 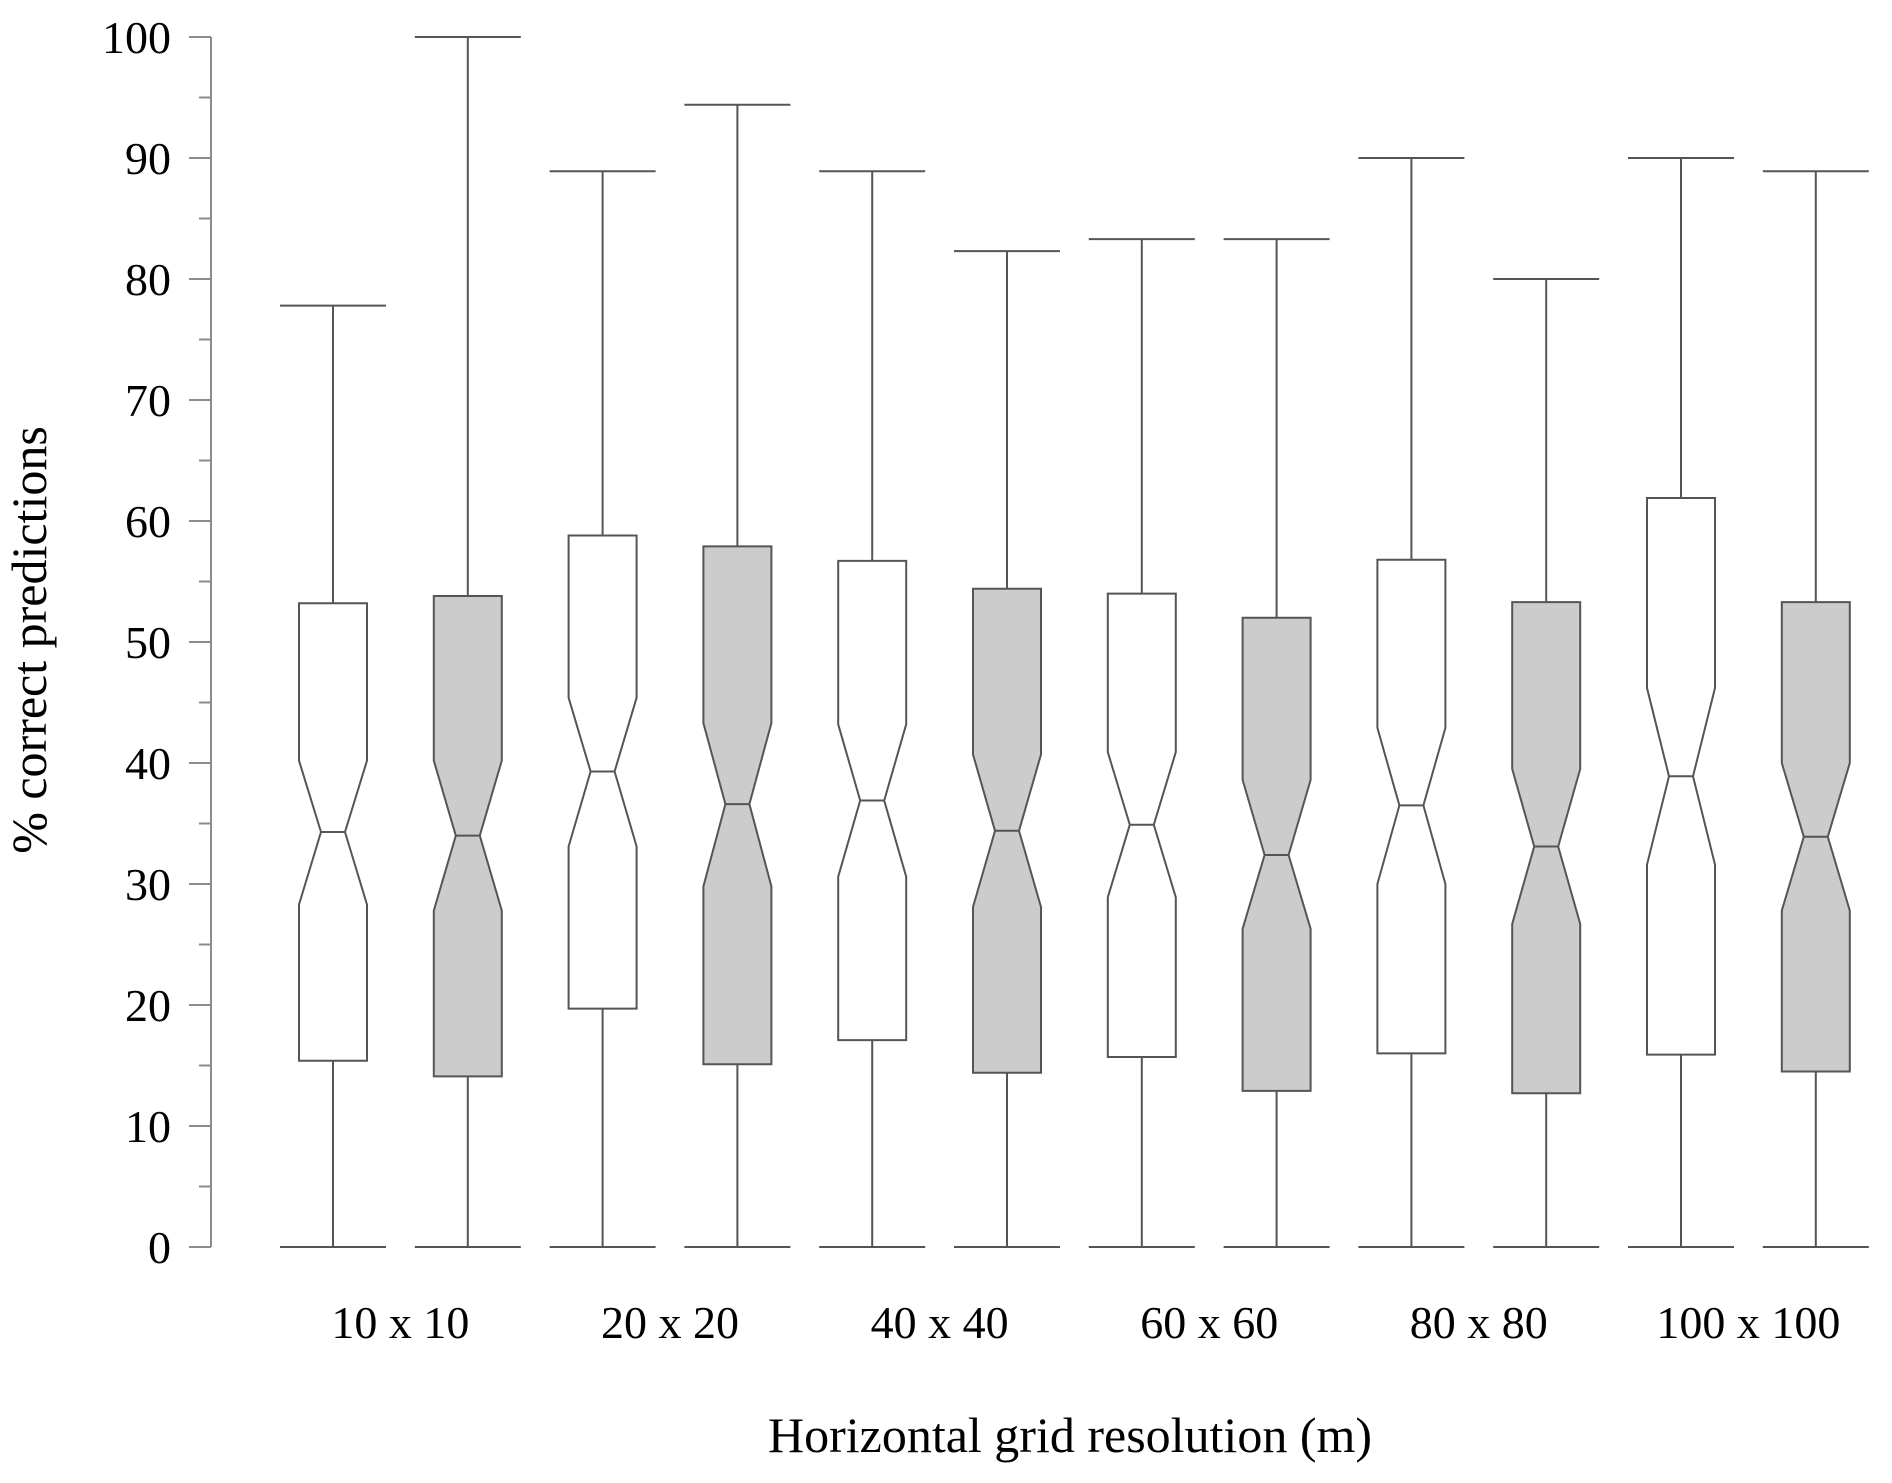 What do you see at coordinates (159, 1247) in the screenshot?
I see `y-tick-label: 0` at bounding box center [159, 1247].